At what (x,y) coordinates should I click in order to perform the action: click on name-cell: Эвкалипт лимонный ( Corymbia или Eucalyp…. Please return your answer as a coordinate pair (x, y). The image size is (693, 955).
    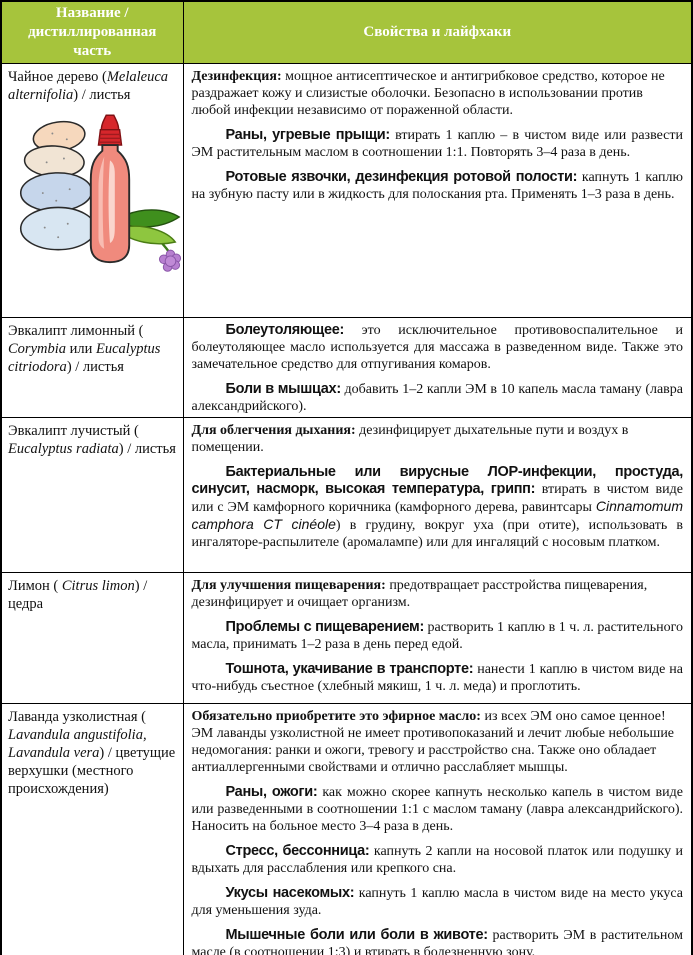
    Looking at the image, I should click on (92, 367).